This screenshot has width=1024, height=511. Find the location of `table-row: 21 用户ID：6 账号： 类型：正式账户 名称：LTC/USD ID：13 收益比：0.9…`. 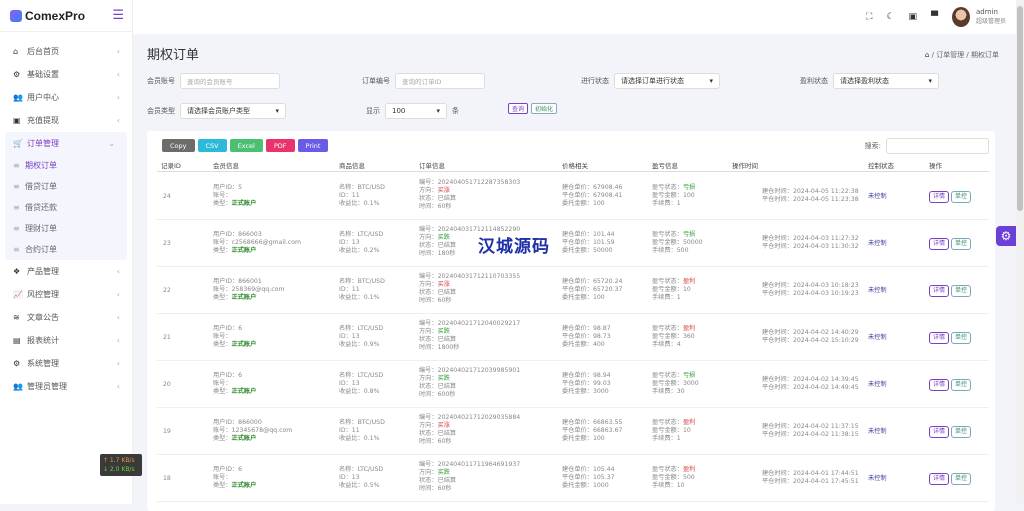

table-row: 21 用户ID：6 账号： 类型：正式账户 名称：LTC/USD ID：13 收益比：0.9… is located at coordinates (573, 337).